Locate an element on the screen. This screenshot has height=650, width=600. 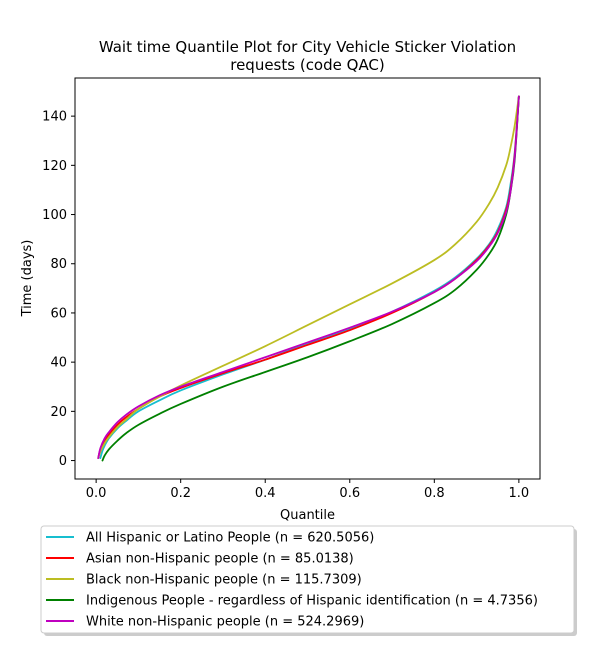
x-tick-label: 0.6 is located at coordinates (349, 493).